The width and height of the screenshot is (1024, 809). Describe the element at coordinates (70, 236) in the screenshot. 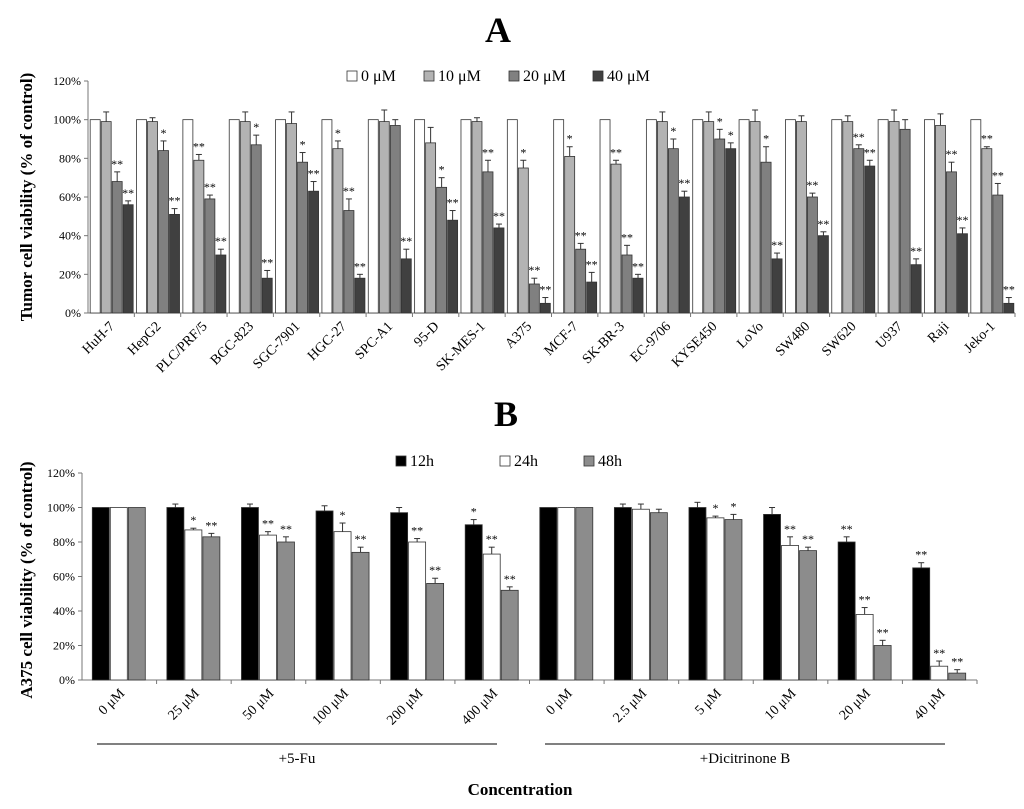

I see `y-tick-label: 40%` at that location.